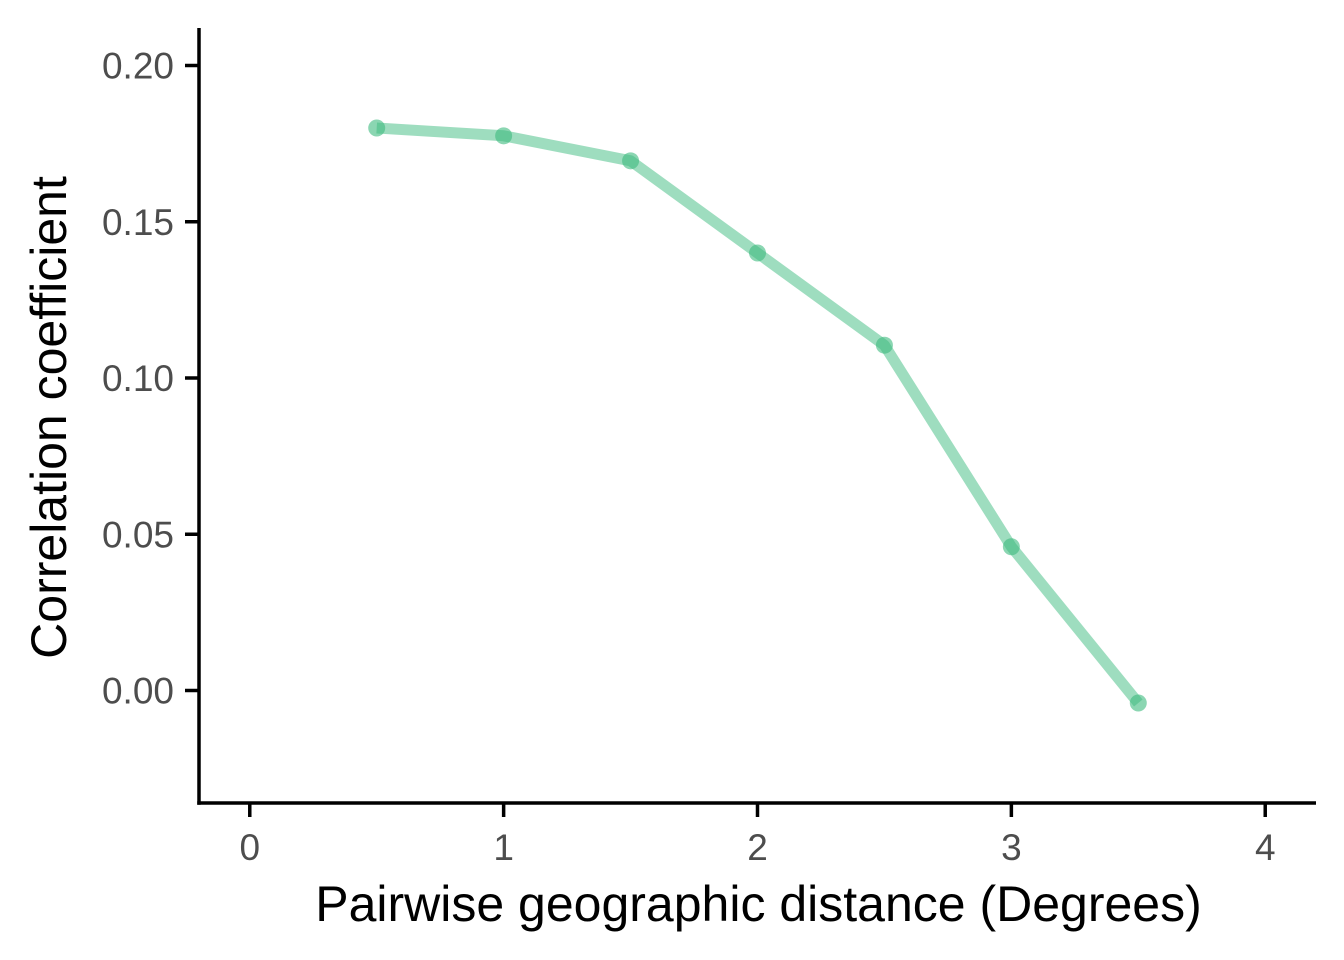  Describe the element at coordinates (138, 66) in the screenshot. I see `y-tick-label: 0.20` at that location.